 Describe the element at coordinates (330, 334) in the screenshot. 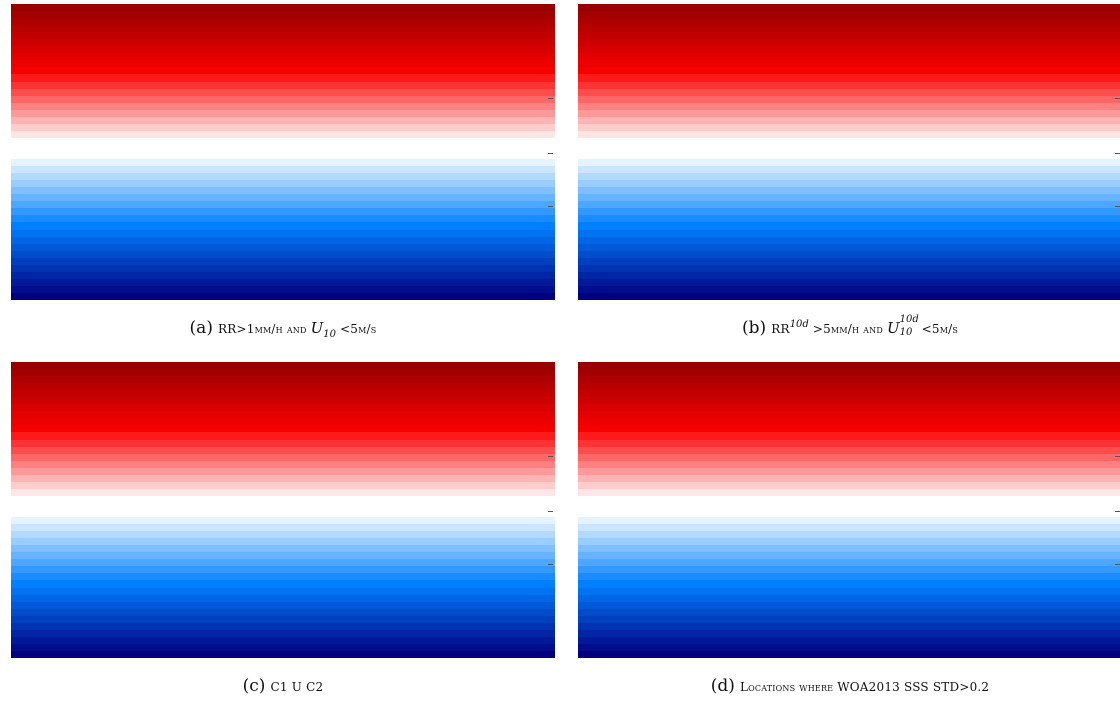

I see `caption-a-sub: 10` at that location.